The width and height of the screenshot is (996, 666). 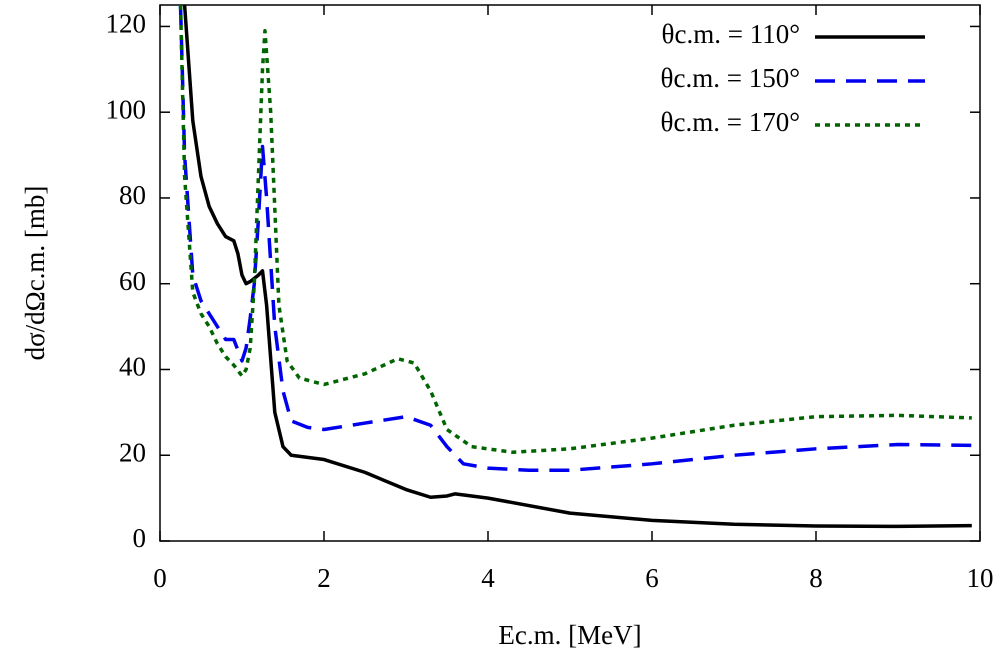 I want to click on y-tick-label: 80, so click(x=132, y=195).